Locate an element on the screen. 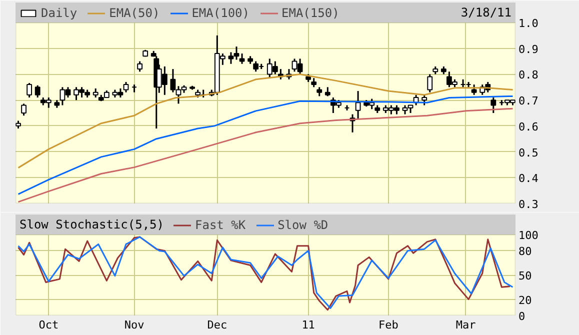  legend-label: EMA(100) is located at coordinates (221, 13).